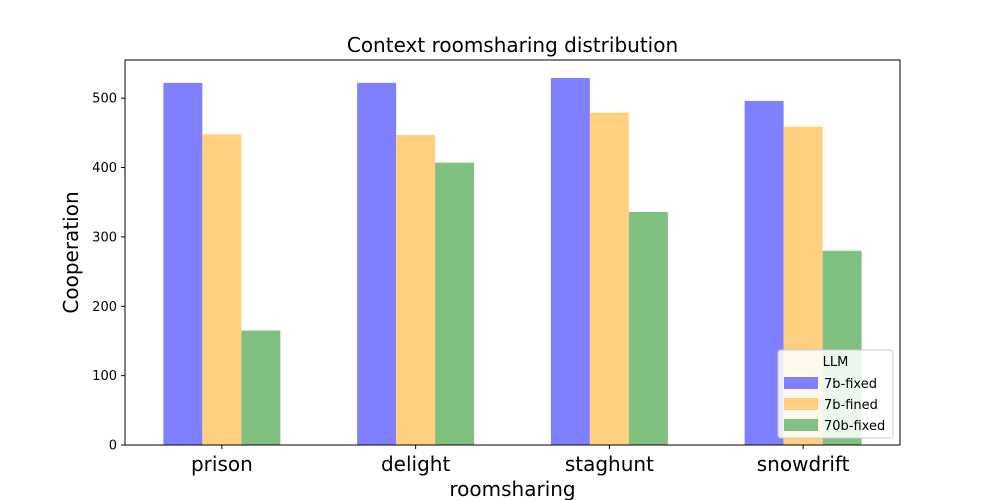 The width and height of the screenshot is (1000, 500). I want to click on y-axis: 0 100 200 300 400 500, so click(108, 273).